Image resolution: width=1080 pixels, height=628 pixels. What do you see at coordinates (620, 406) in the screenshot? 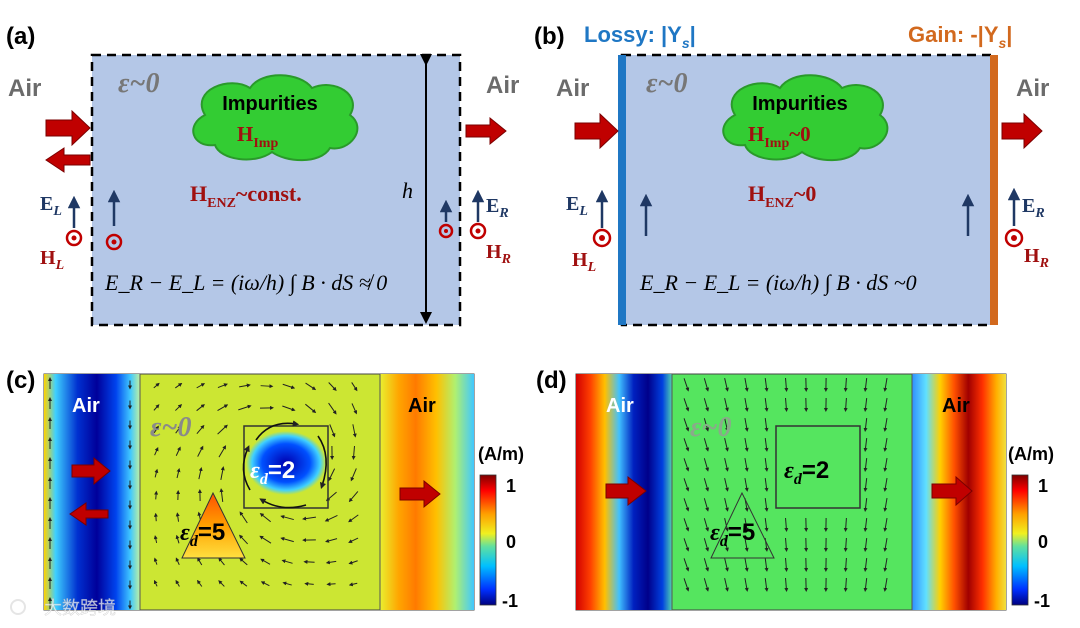
I see `air-left-label-d: Air` at bounding box center [620, 406].